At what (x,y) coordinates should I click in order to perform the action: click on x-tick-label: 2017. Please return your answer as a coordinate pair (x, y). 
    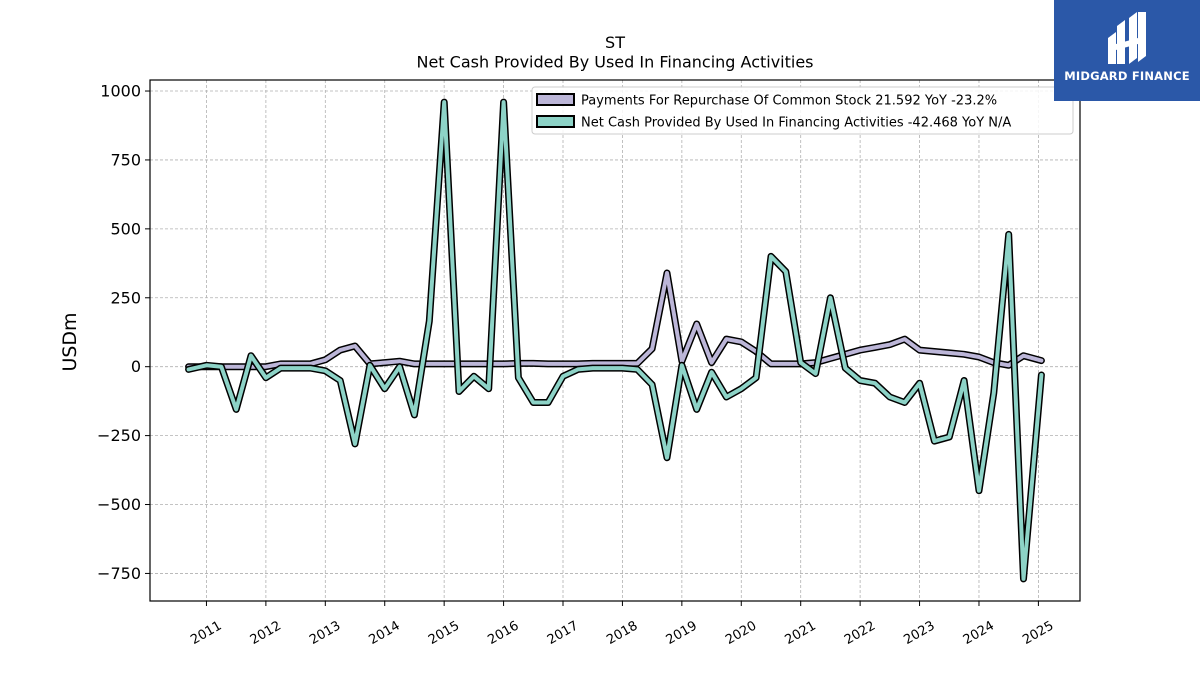
    Looking at the image, I should click on (563, 633).